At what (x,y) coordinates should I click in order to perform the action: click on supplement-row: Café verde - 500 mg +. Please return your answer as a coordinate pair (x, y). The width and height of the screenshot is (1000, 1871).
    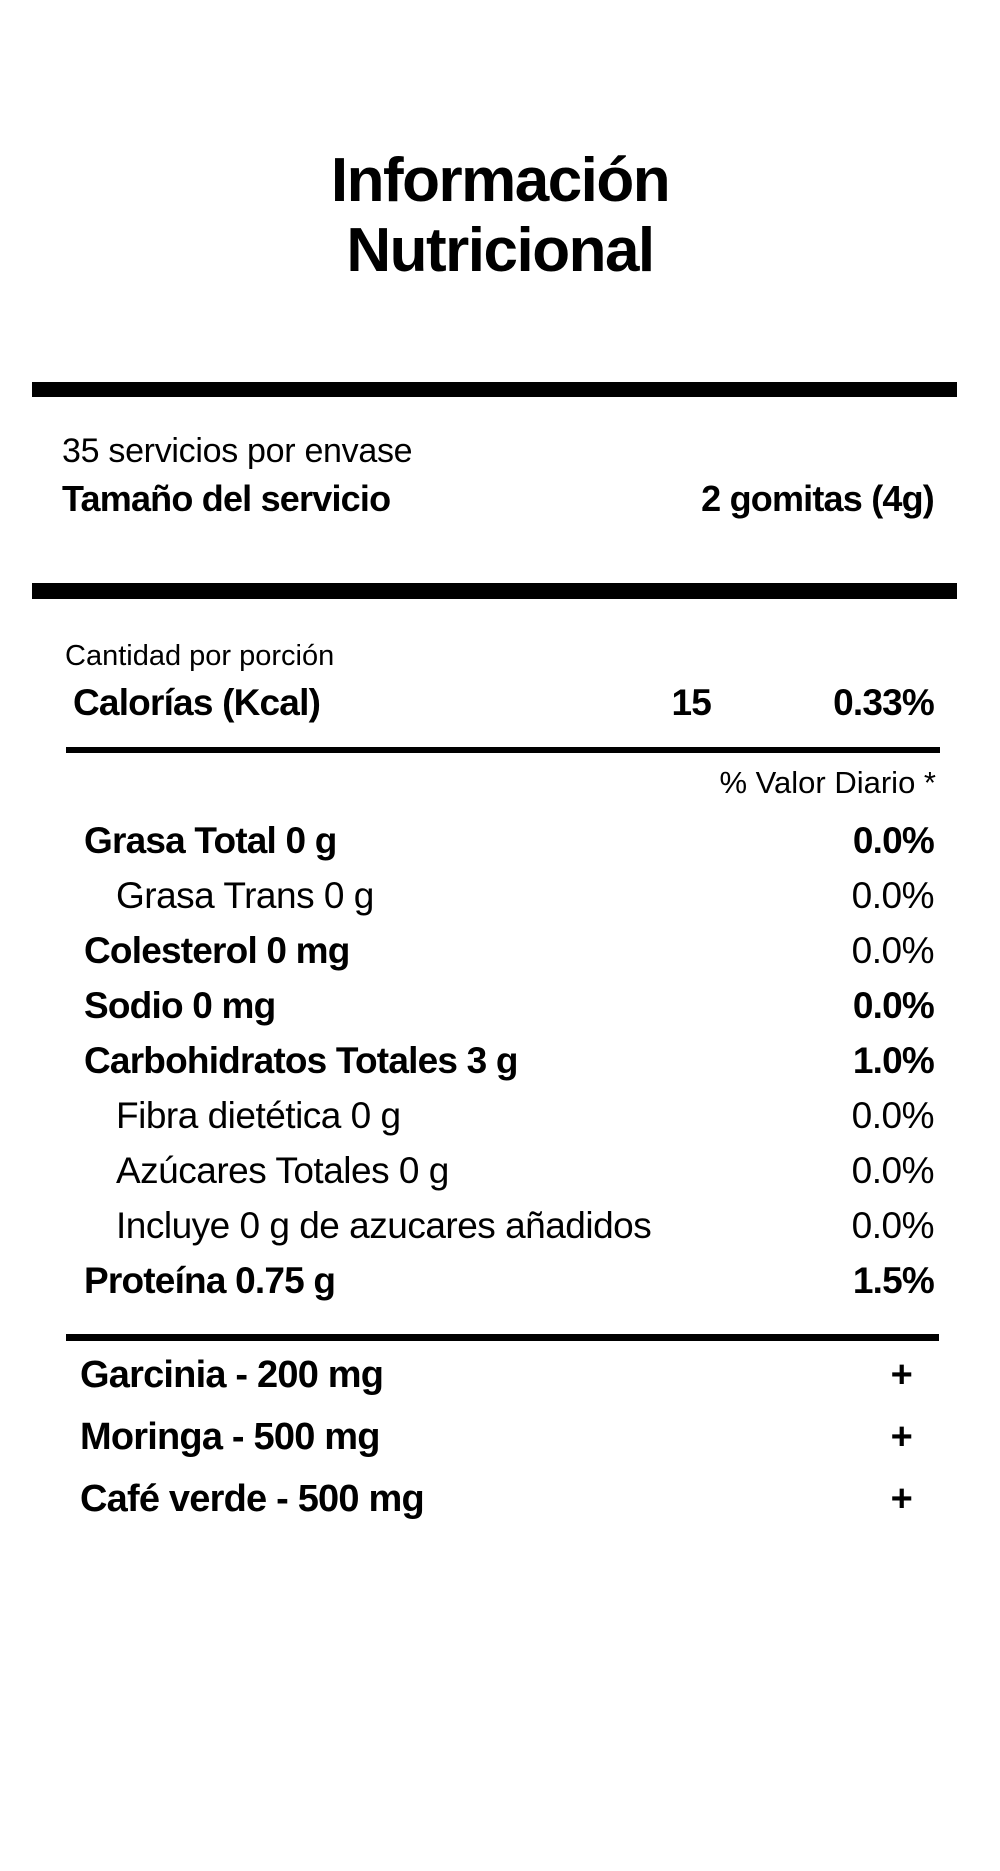
    Looking at the image, I should click on (494, 1499).